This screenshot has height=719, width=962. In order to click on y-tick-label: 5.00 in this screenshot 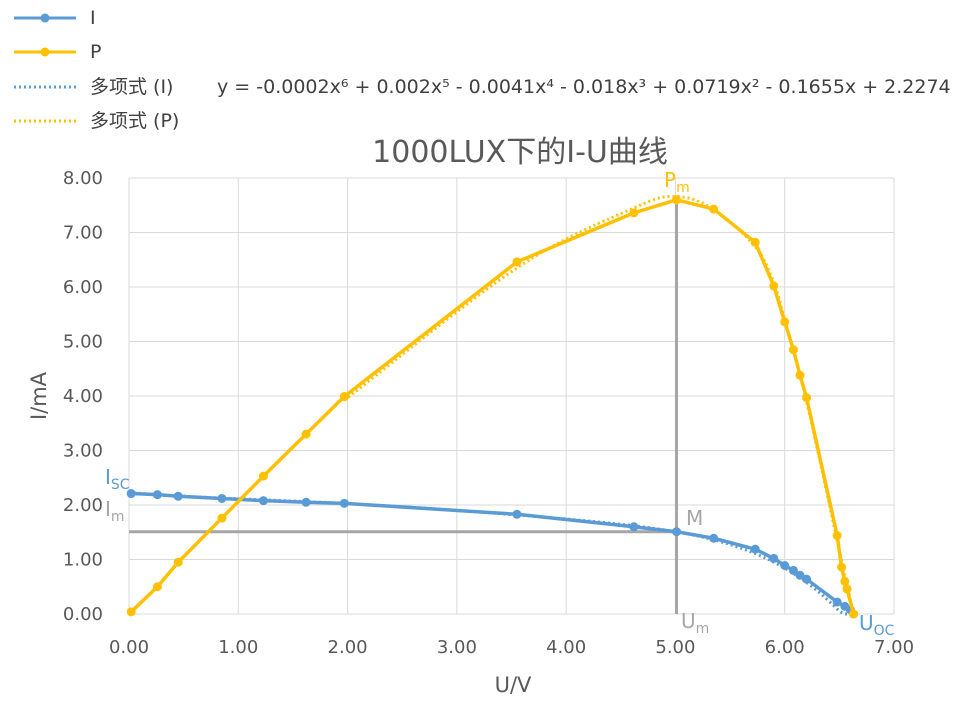, I will do `click(83, 342)`.